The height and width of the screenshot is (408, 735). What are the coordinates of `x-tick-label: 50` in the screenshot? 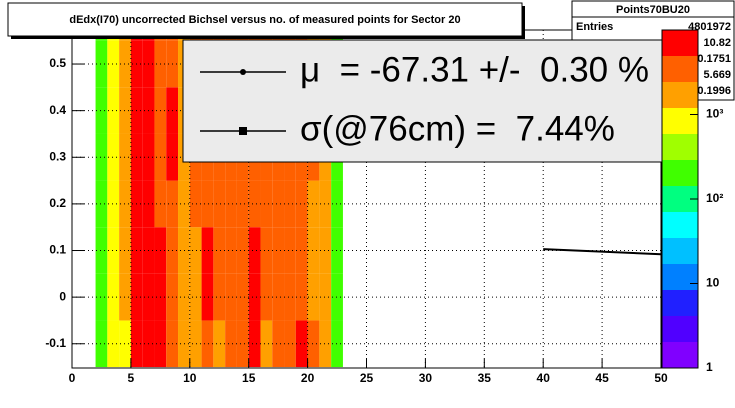 It's located at (661, 378).